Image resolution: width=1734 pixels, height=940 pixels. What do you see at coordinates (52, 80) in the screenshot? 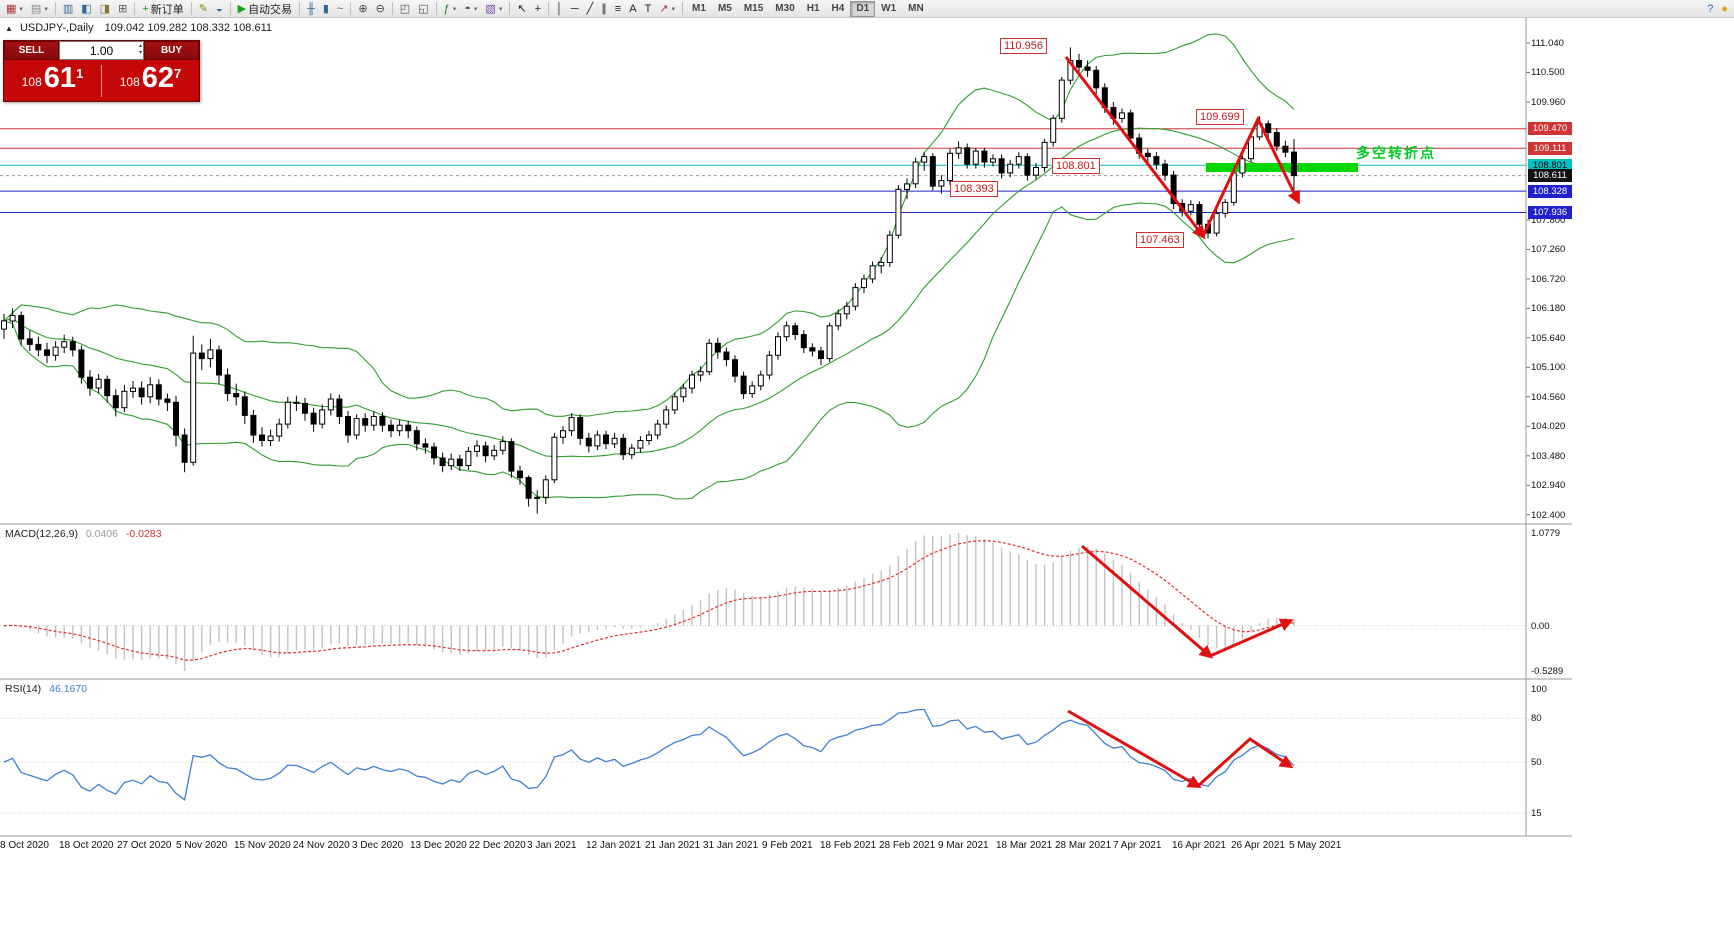
I see `sell-price: 108 61 1` at bounding box center [52, 80].